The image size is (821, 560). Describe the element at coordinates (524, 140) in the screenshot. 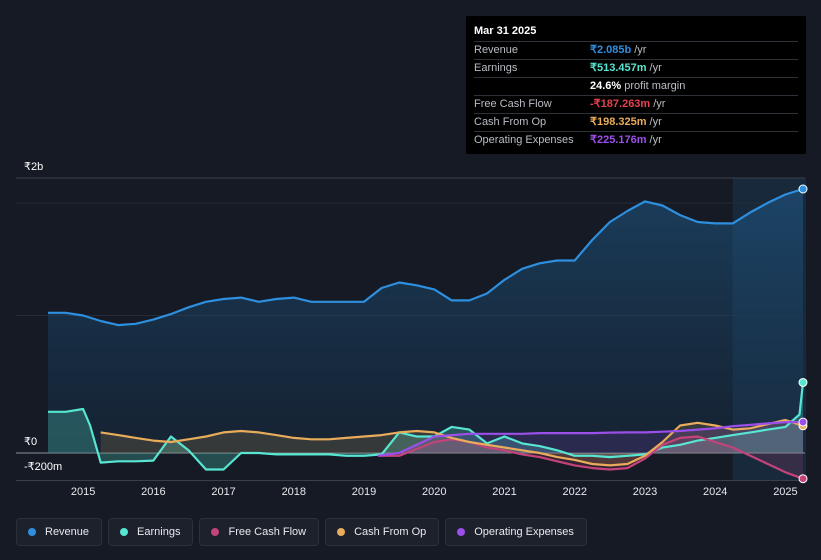

I see `tooltip-row-label: Operating Expenses` at that location.